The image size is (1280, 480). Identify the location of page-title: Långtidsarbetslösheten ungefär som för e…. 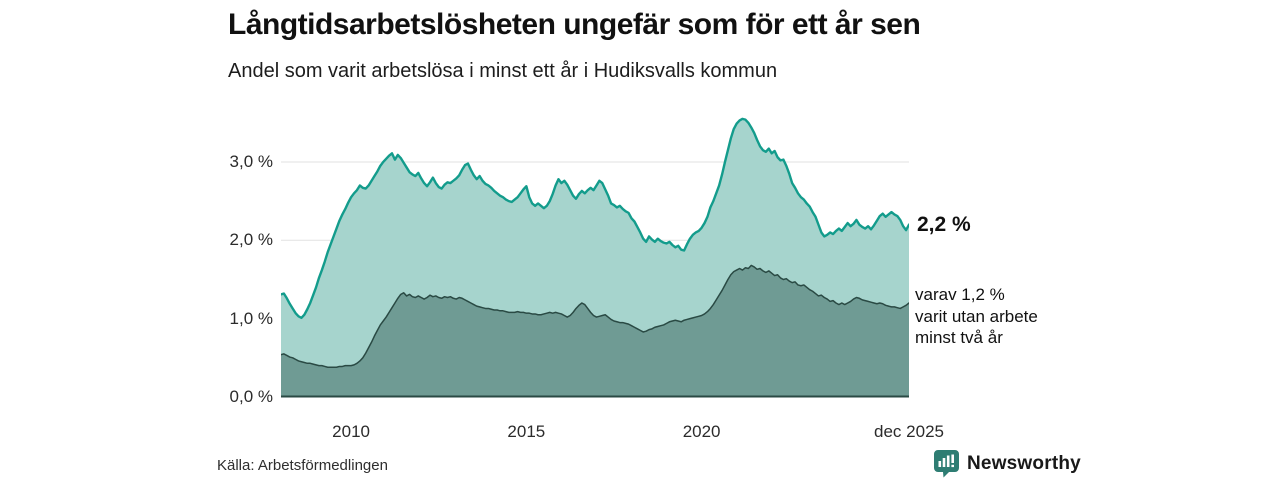
(574, 24).